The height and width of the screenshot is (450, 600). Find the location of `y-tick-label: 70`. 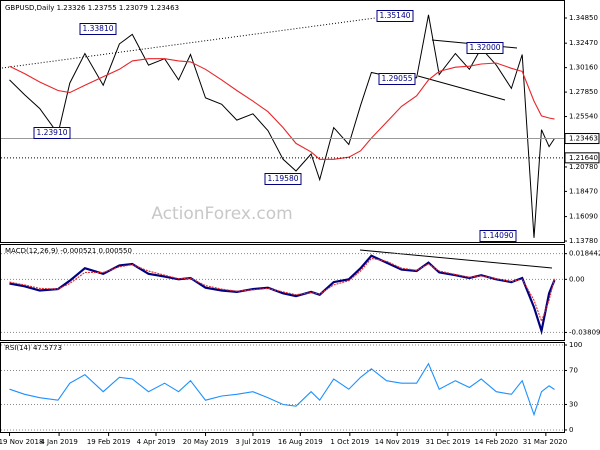

y-tick-label: 70 is located at coordinates (573, 370).